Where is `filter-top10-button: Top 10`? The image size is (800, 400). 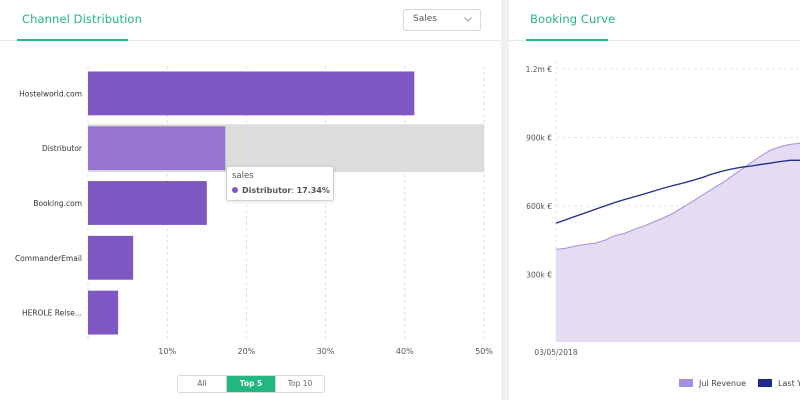
filter-top10-button: Top 10 is located at coordinates (300, 383).